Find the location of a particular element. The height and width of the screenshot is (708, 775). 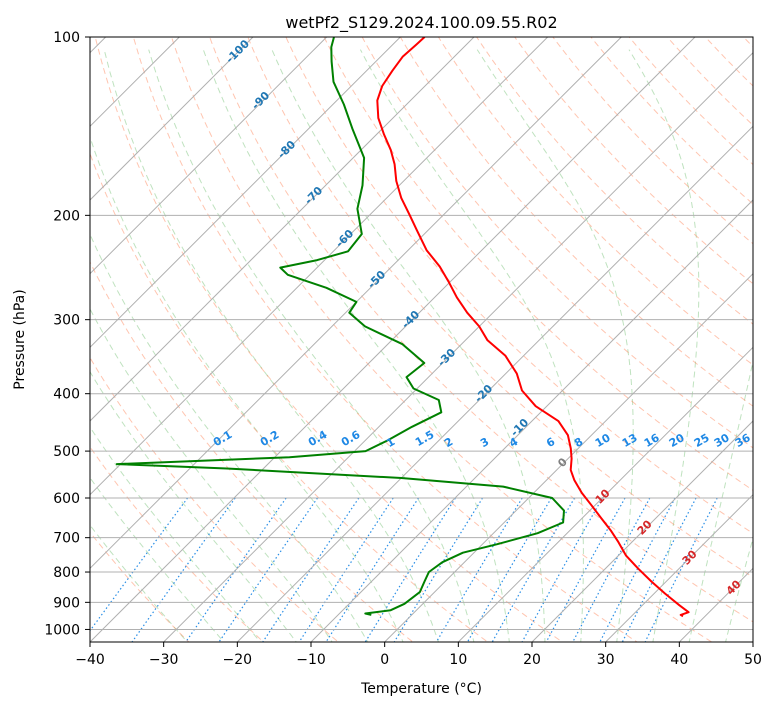

y-tick-label: 1000 is located at coordinates (62, 630).